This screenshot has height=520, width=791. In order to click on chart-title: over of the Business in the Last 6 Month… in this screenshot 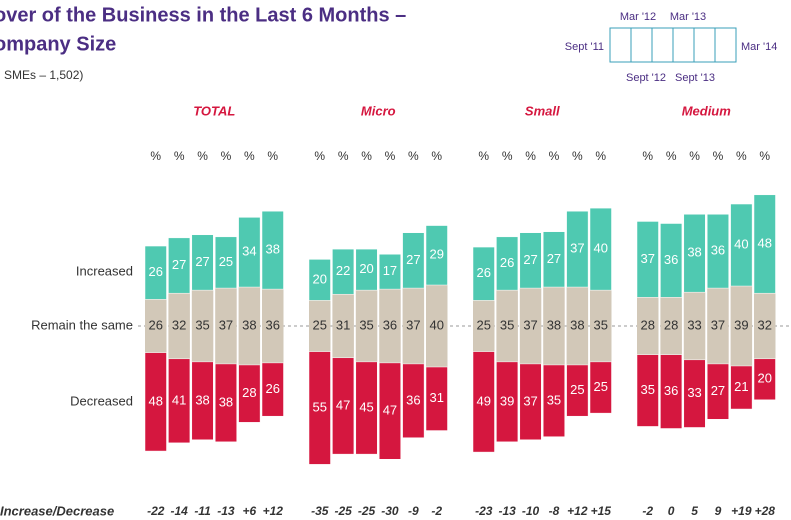, I will do `click(203, 15)`.